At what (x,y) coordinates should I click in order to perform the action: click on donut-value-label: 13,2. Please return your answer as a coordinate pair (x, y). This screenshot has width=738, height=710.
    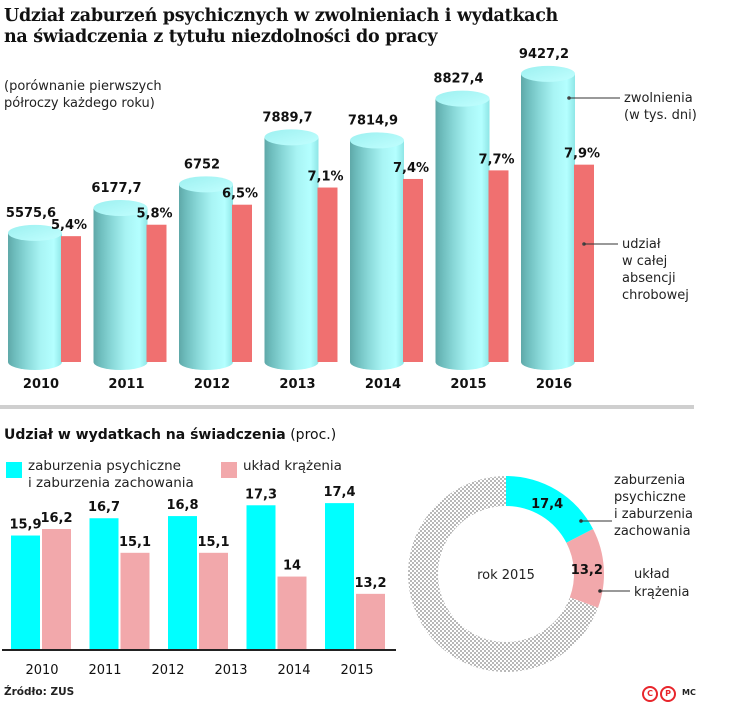
    Looking at the image, I should click on (587, 570).